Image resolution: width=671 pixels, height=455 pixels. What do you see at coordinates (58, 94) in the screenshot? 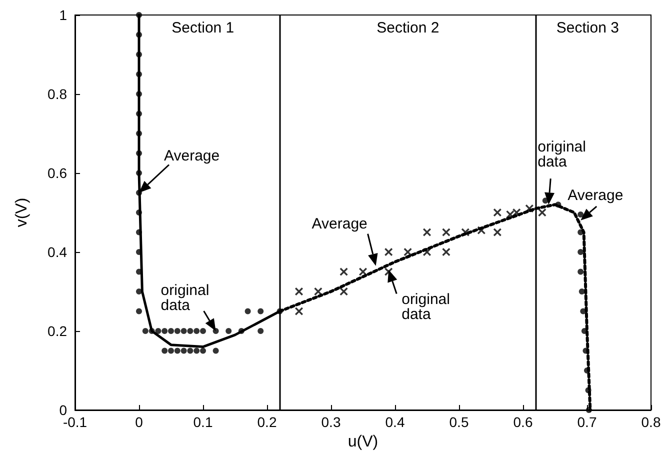
I see `y-tick-label: 0.8` at bounding box center [58, 94].